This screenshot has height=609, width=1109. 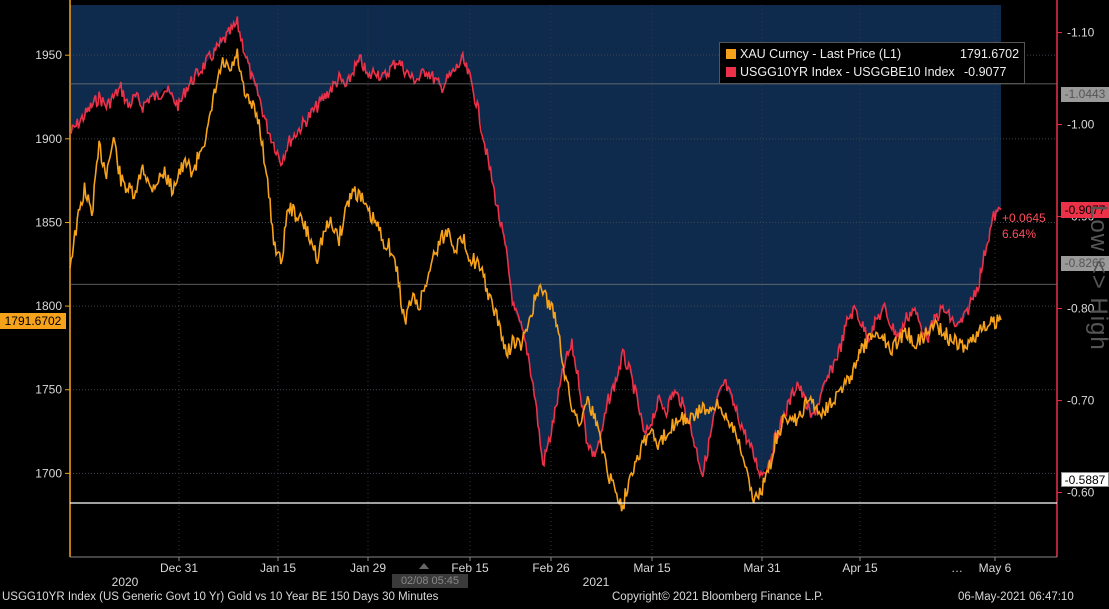 What do you see at coordinates (1085, 210) in the screenshot?
I see `last-price-right-label: -0.9077` at bounding box center [1085, 210].